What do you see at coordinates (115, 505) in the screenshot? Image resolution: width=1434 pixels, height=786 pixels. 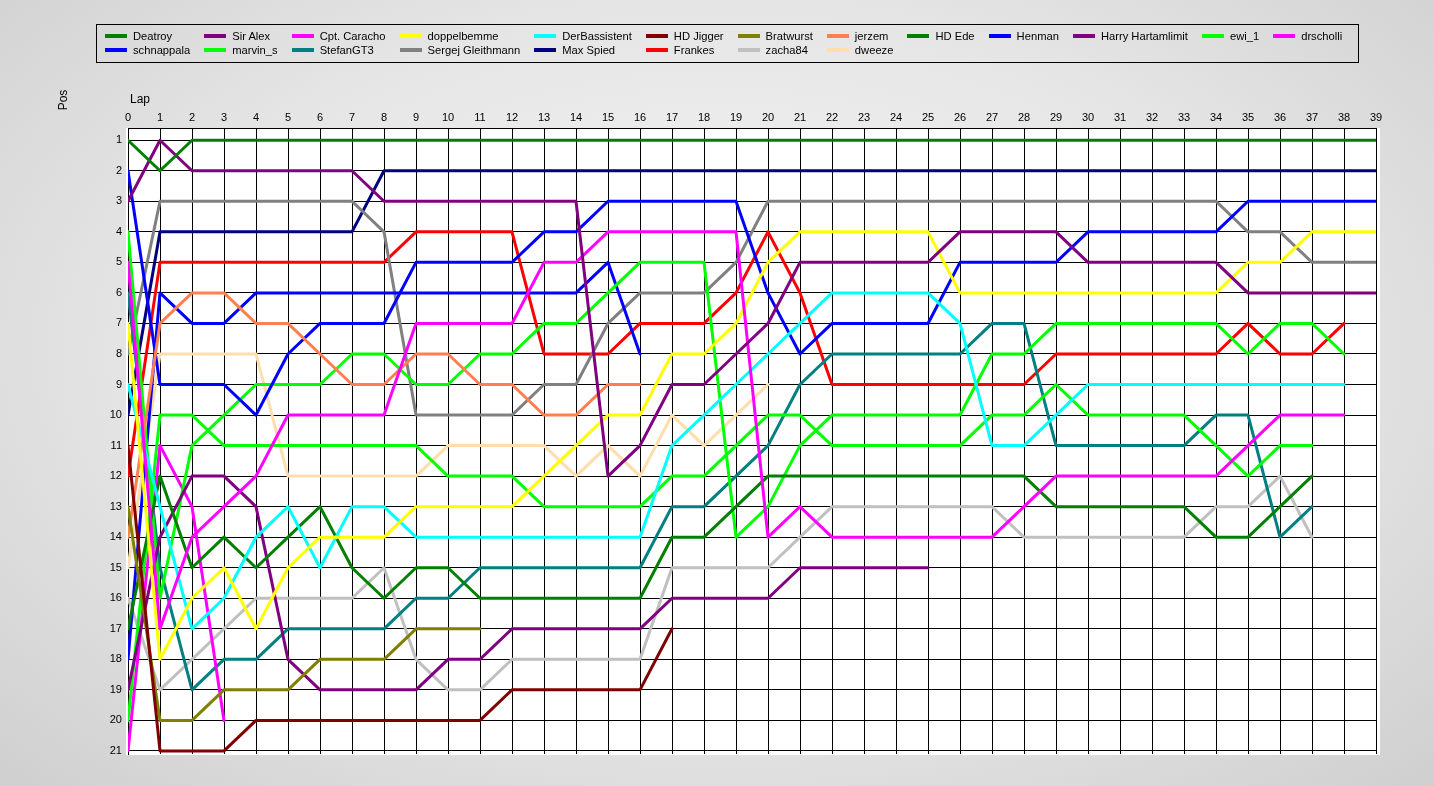 I see `y-tick-label: 13` at bounding box center [115, 505].